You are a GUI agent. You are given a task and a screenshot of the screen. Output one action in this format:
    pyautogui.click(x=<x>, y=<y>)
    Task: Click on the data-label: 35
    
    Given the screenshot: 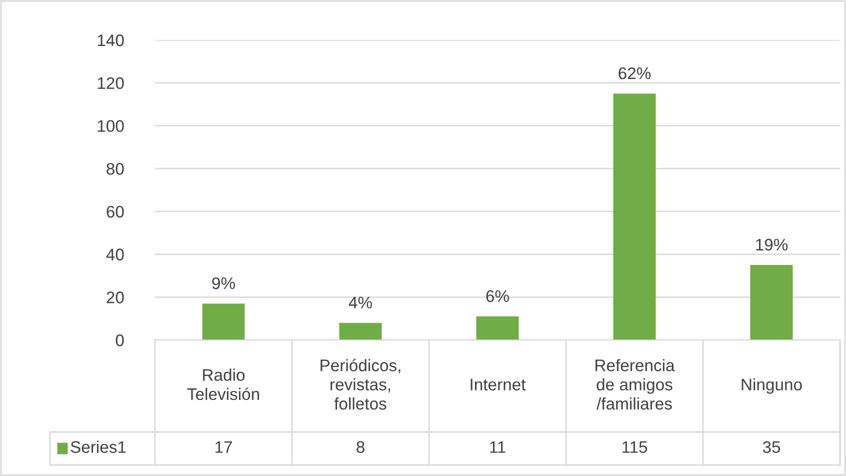 What is the action you would take?
    pyautogui.click(x=771, y=447)
    